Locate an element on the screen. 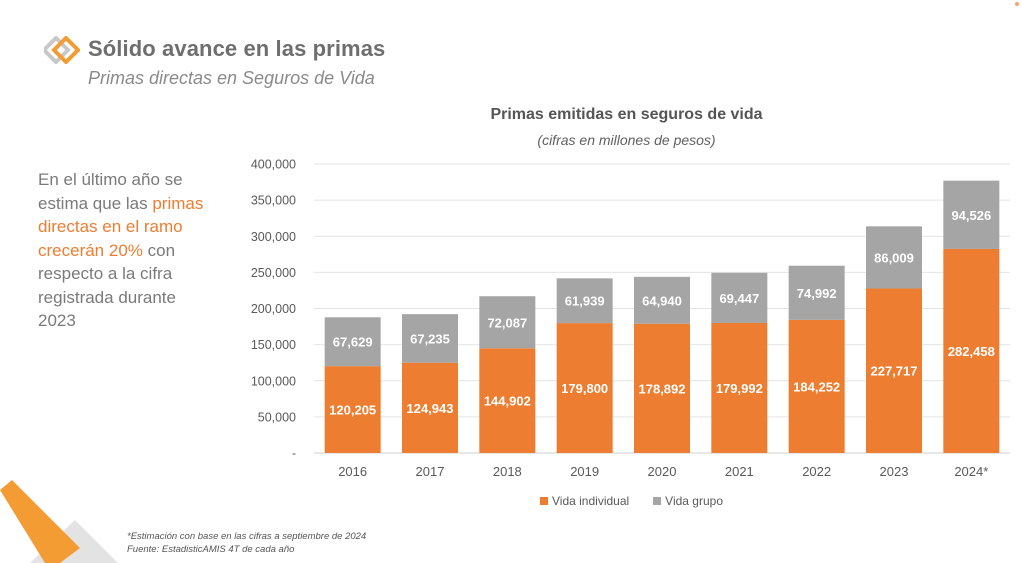  y-tick-label: - is located at coordinates (294, 454).